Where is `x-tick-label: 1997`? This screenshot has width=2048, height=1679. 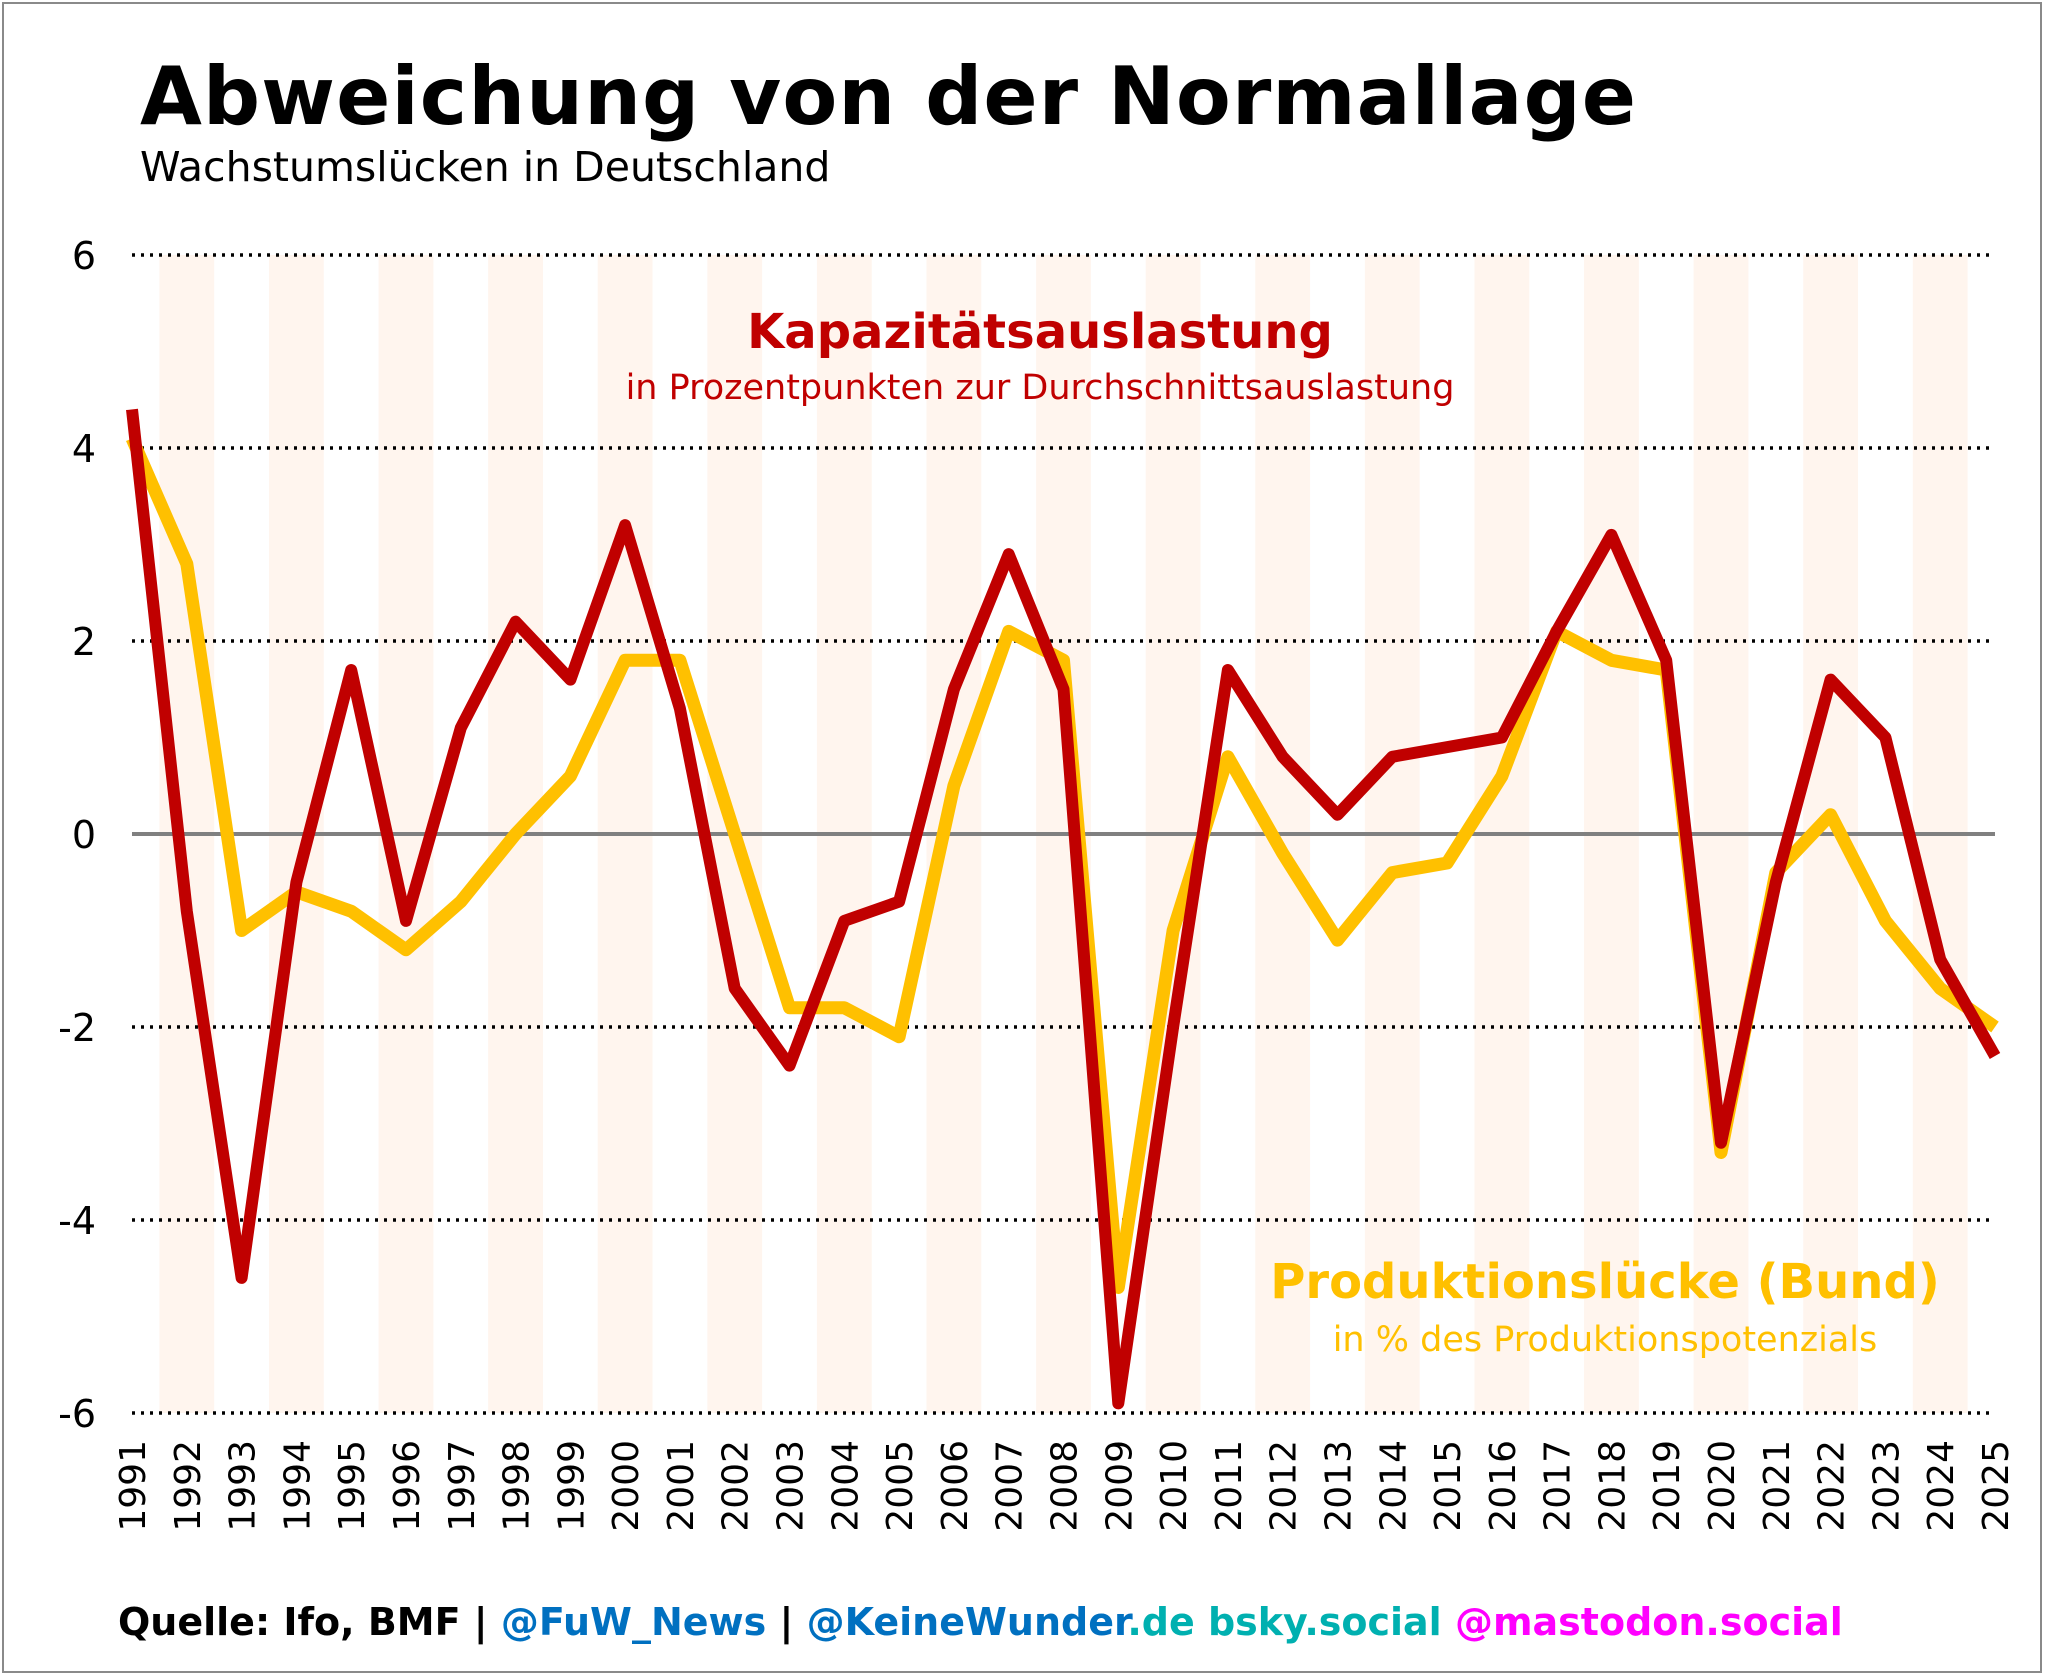 x-tick-label: 1997 is located at coordinates (462, 1486).